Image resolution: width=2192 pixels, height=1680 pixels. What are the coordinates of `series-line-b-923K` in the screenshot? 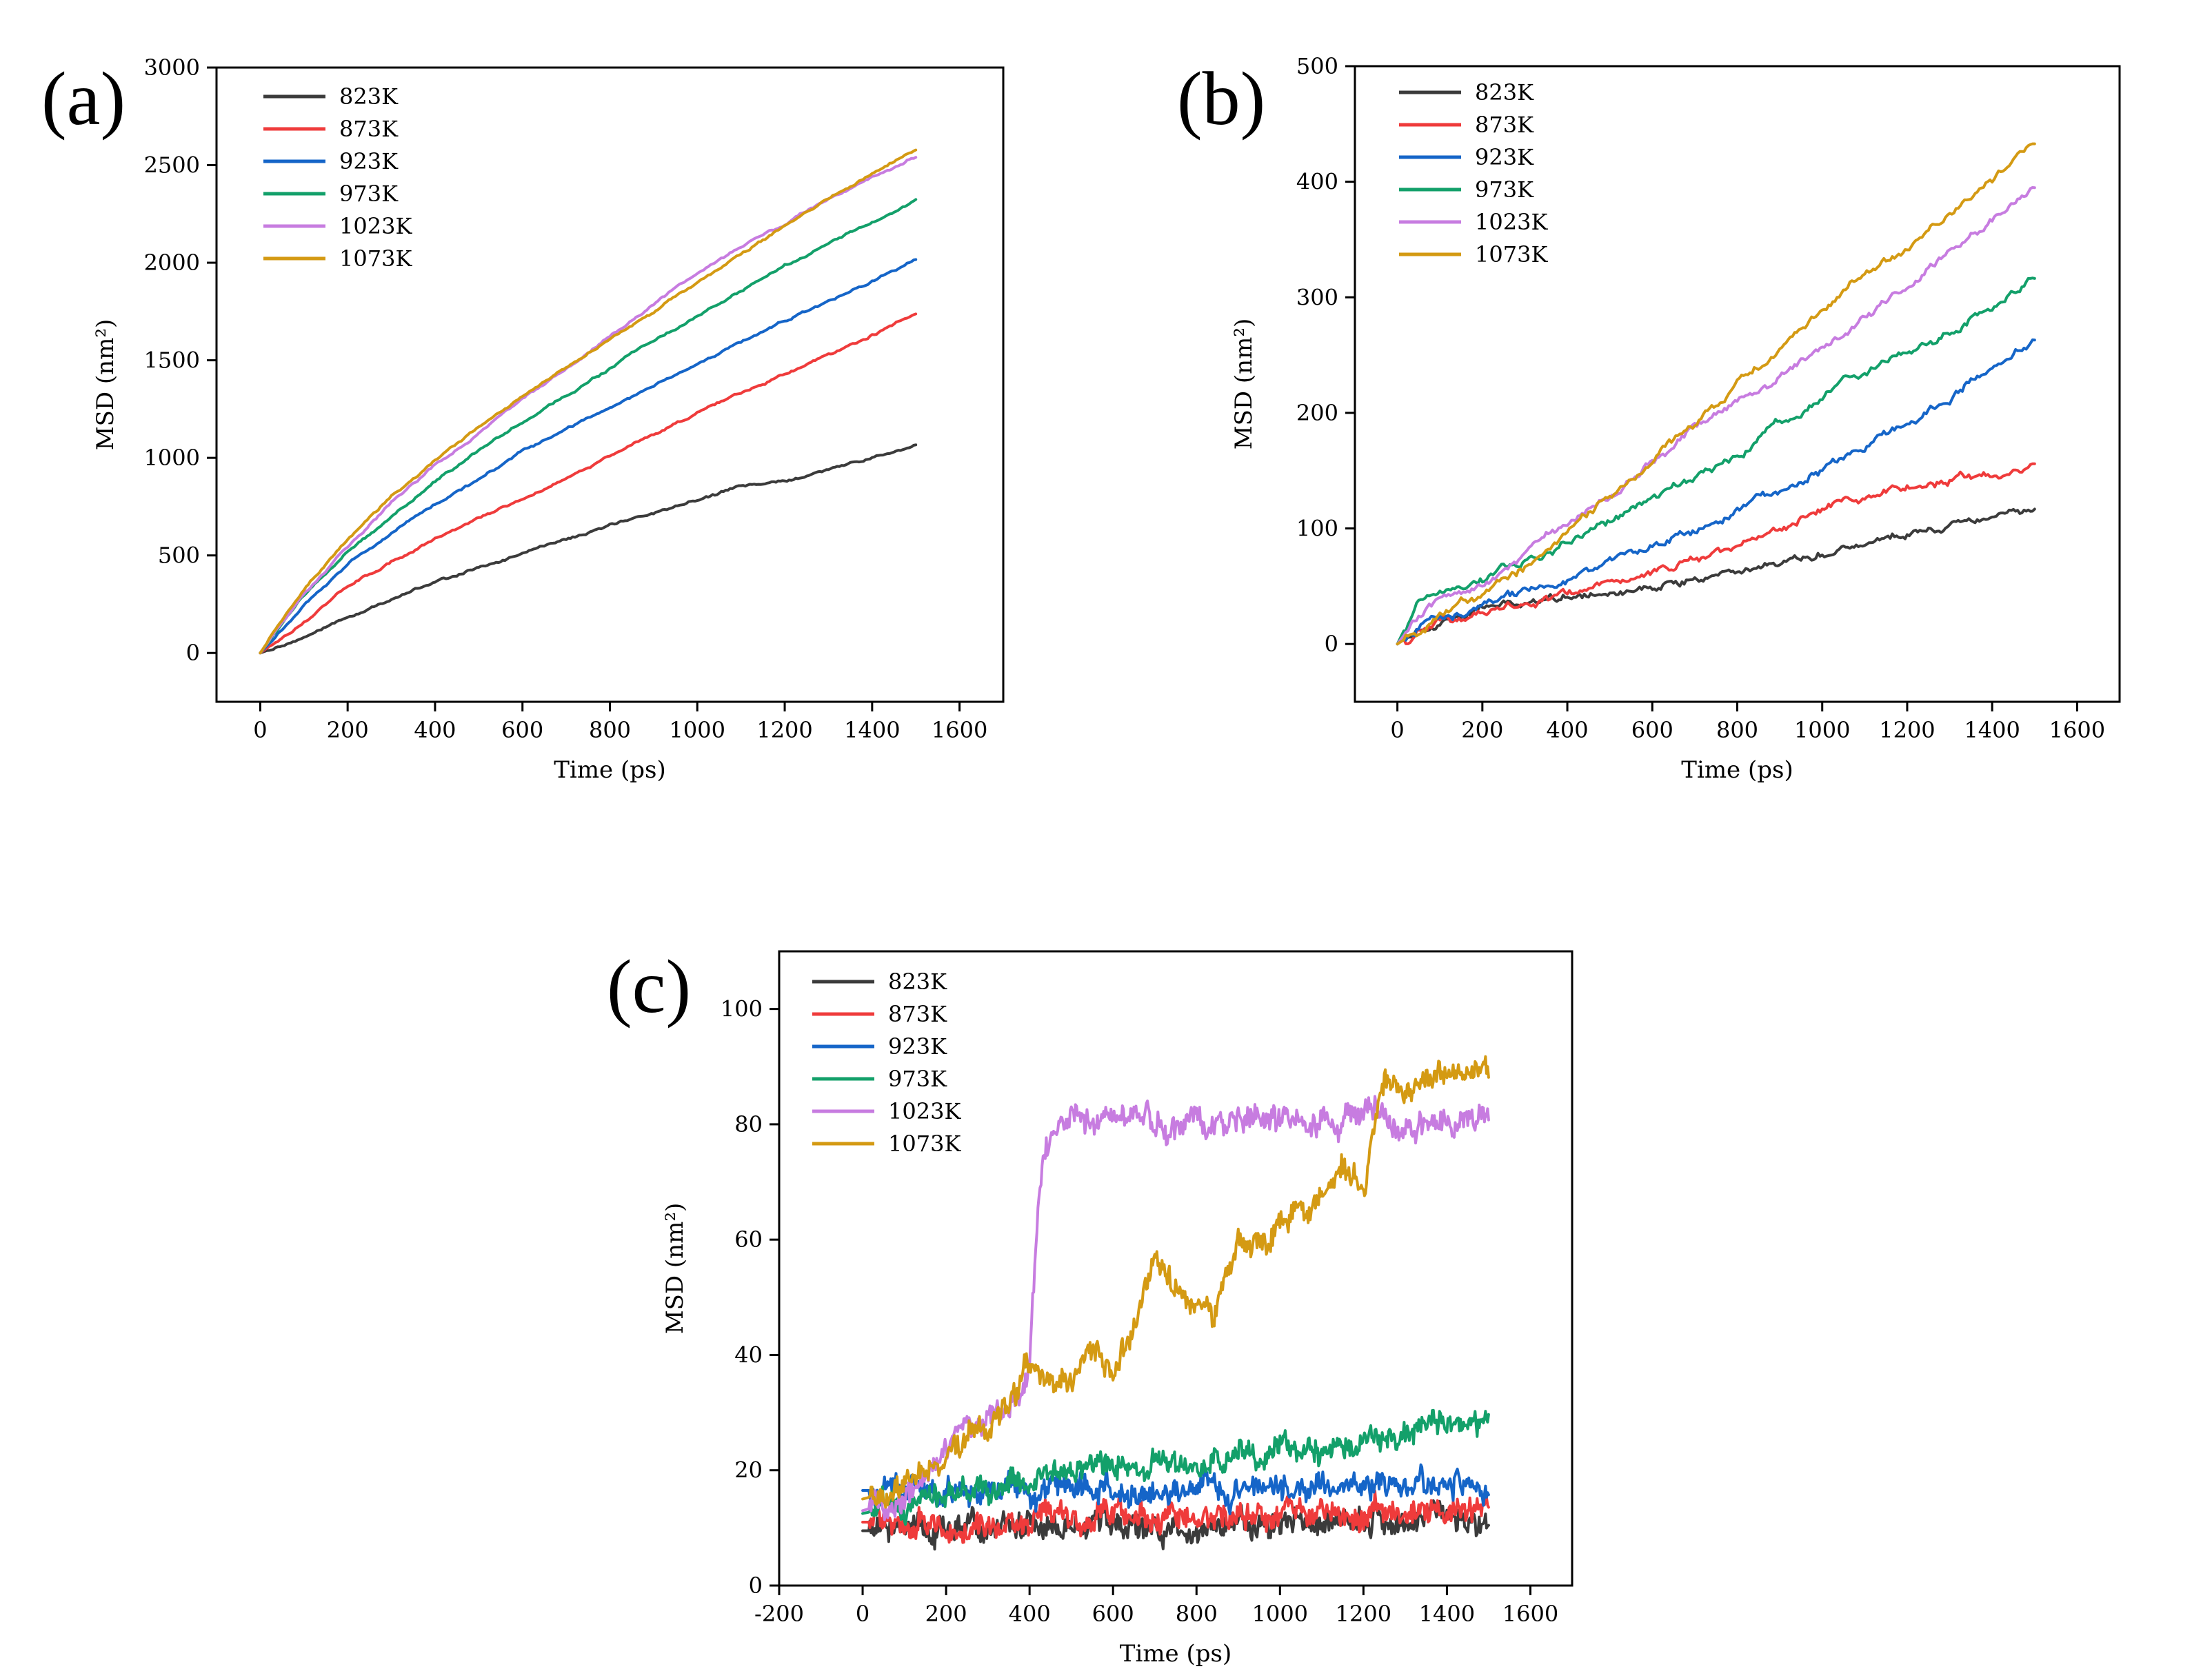 It's located at (1716, 492).